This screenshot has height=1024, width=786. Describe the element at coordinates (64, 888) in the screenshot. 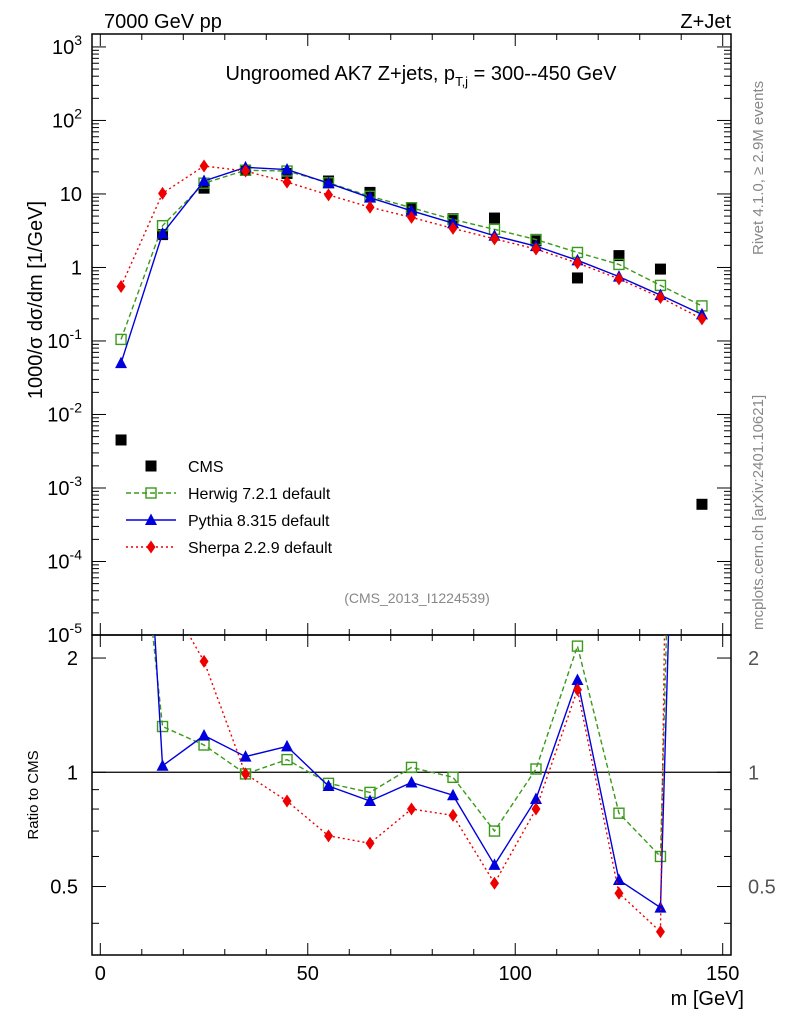

I see `ratio-tick-label: 0.5` at that location.